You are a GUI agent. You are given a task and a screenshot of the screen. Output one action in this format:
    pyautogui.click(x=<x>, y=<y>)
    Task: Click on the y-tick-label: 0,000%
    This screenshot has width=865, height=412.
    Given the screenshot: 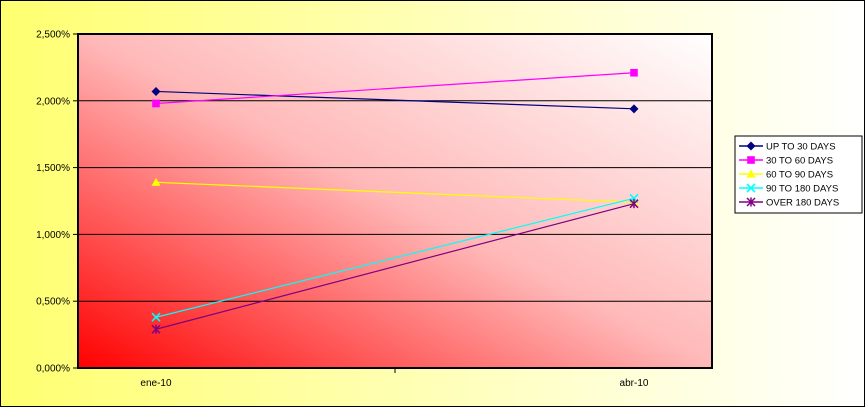 What is the action you would take?
    pyautogui.click(x=53, y=369)
    